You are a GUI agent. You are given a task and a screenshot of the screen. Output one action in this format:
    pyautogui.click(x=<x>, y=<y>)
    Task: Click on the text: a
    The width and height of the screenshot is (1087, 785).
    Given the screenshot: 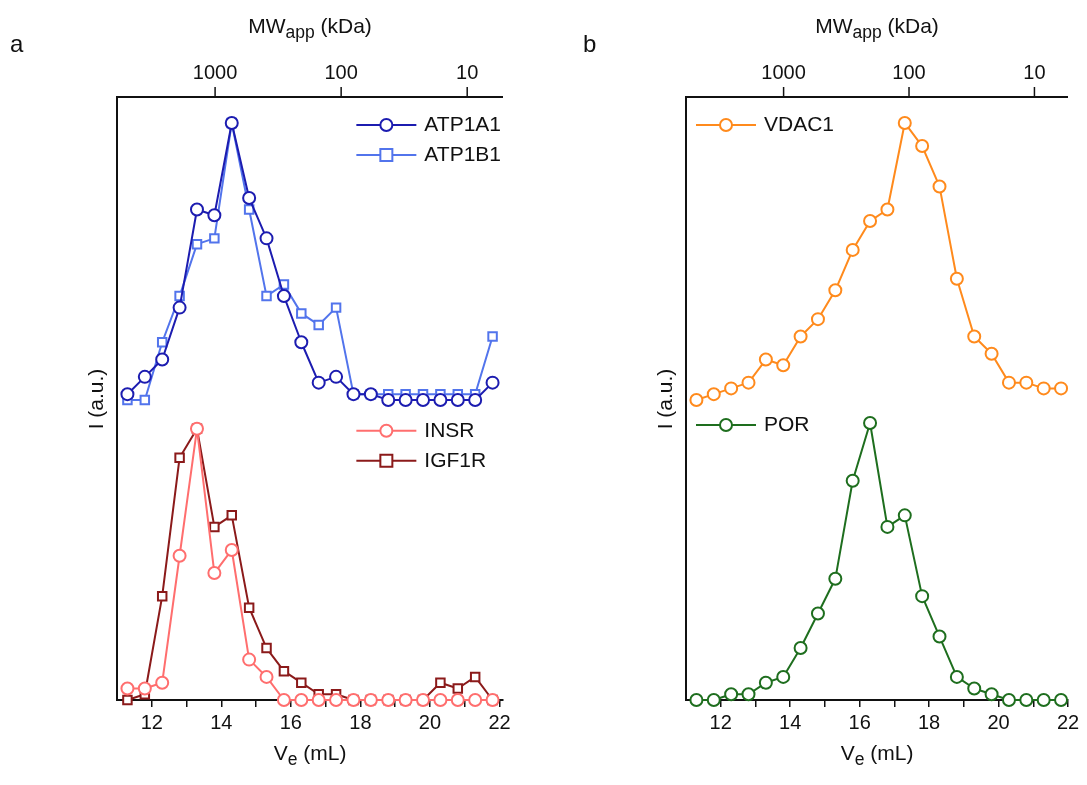 What is the action you would take?
    pyautogui.click(x=17, y=44)
    